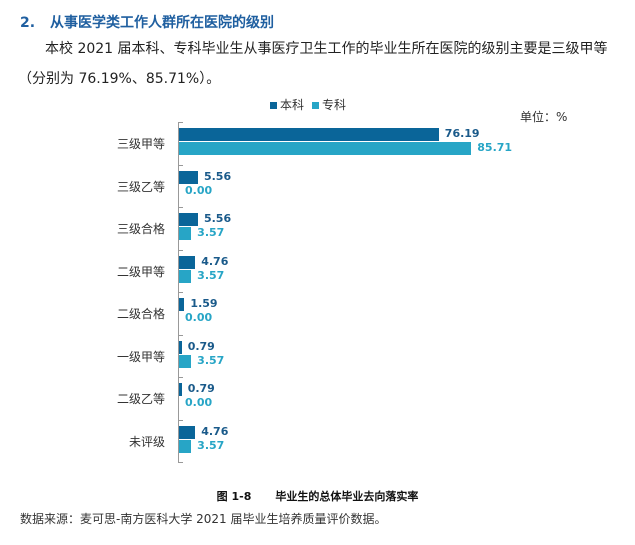 The width and height of the screenshot is (635, 545). Describe the element at coordinates (140, 314) in the screenshot. I see `category-label: 二级合格` at that location.